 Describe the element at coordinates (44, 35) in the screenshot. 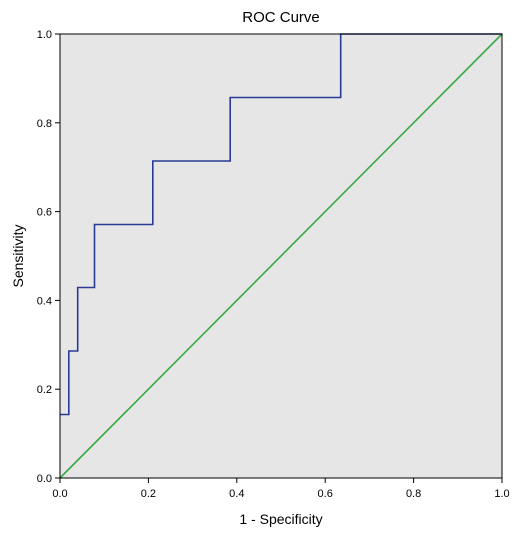

I see `y-tick-label: 1.0` at that location.